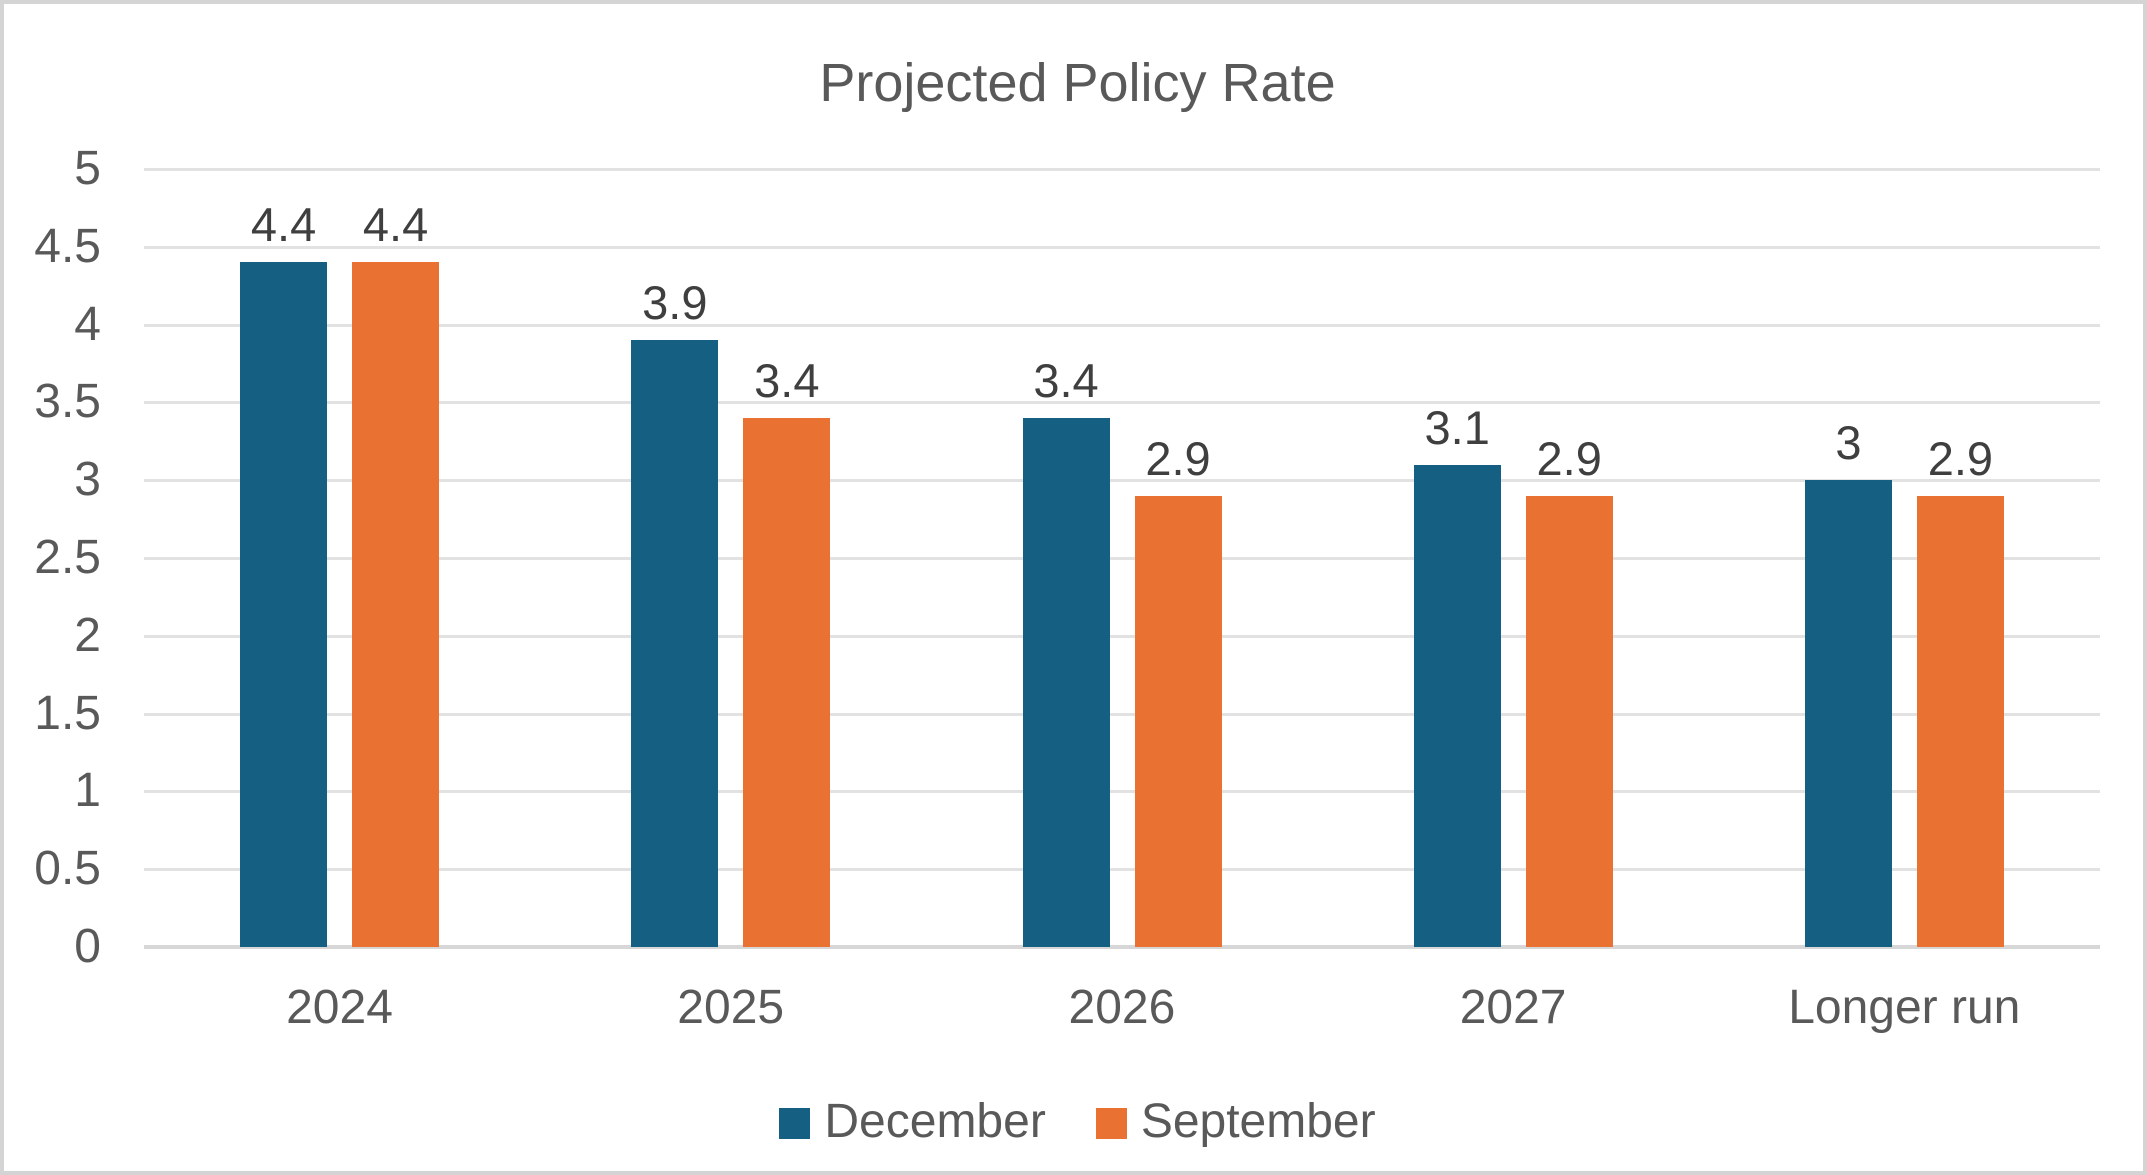 The height and width of the screenshot is (1175, 2147). Describe the element at coordinates (675, 303) in the screenshot. I see `bar-value-label: 3.9` at that location.